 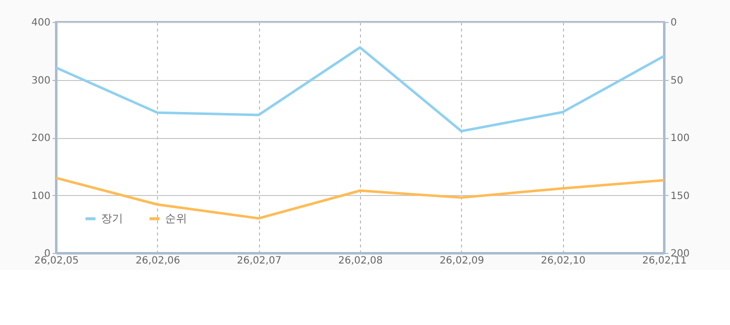 What do you see at coordinates (680, 138) in the screenshot?
I see `y2-tick-label: 100` at bounding box center [680, 138].